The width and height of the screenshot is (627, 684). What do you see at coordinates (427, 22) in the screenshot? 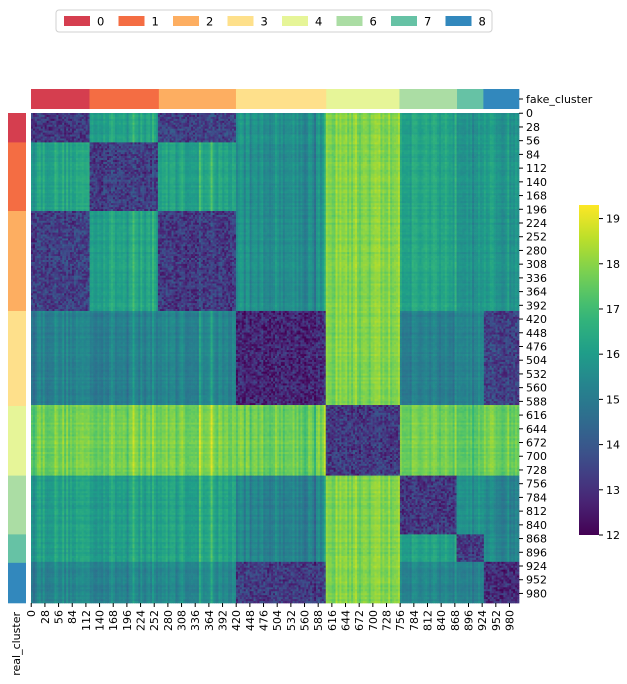
I see `legend-label-7: 7` at bounding box center [427, 22].